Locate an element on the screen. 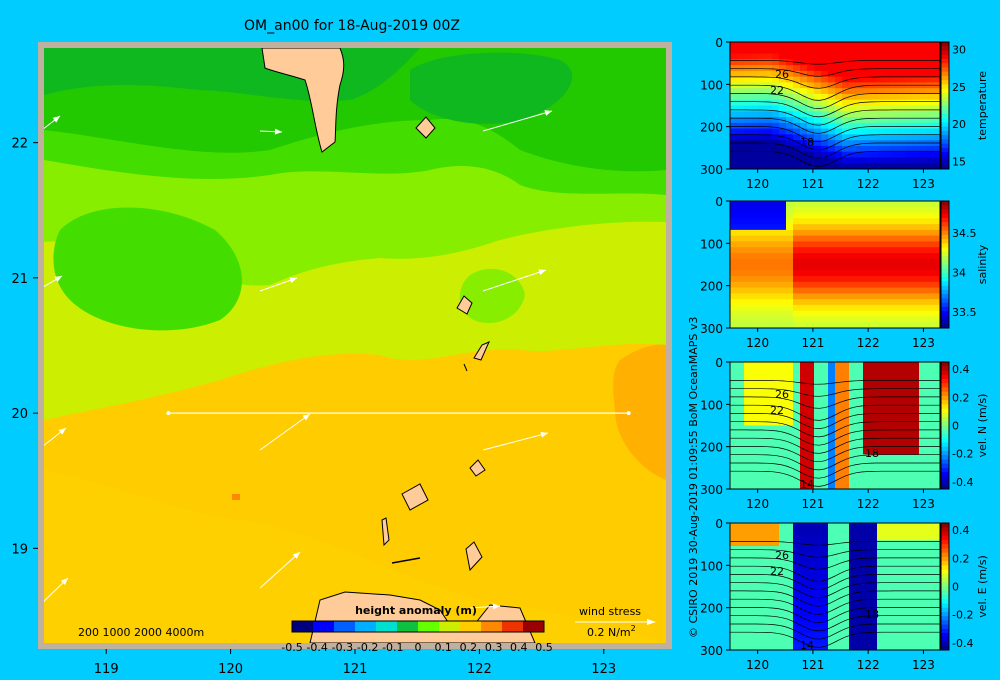 This screenshot has height=680, width=1000. colorbar-tick-label: -0.4 is located at coordinates (316, 647).